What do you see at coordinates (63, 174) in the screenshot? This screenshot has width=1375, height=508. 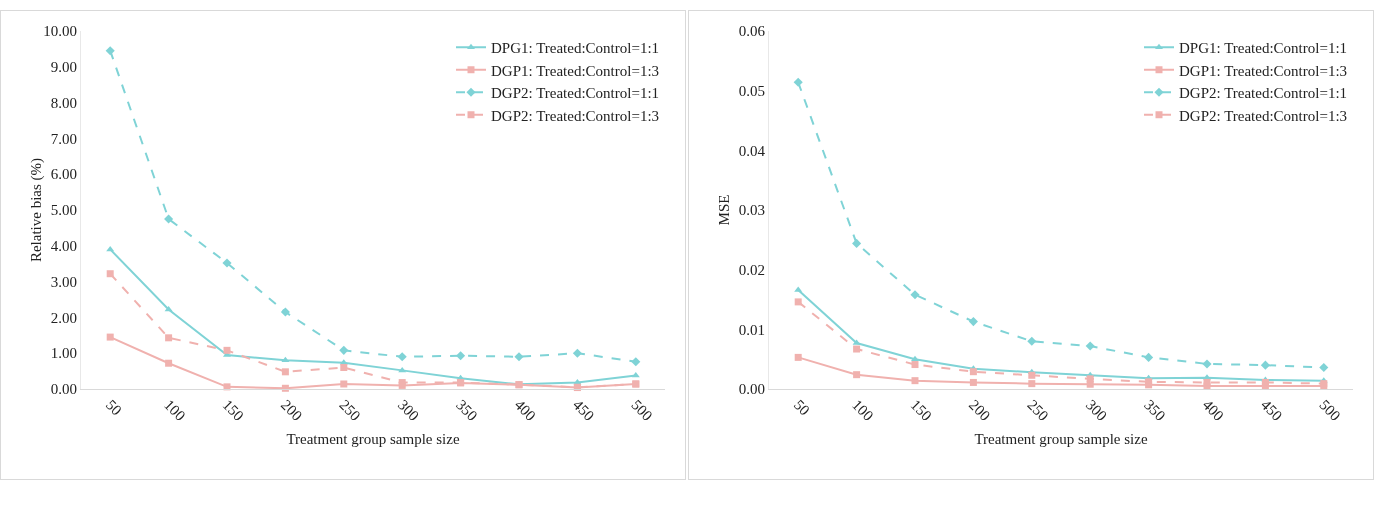 I see `y-tick-label: 6.00` at bounding box center [63, 174].